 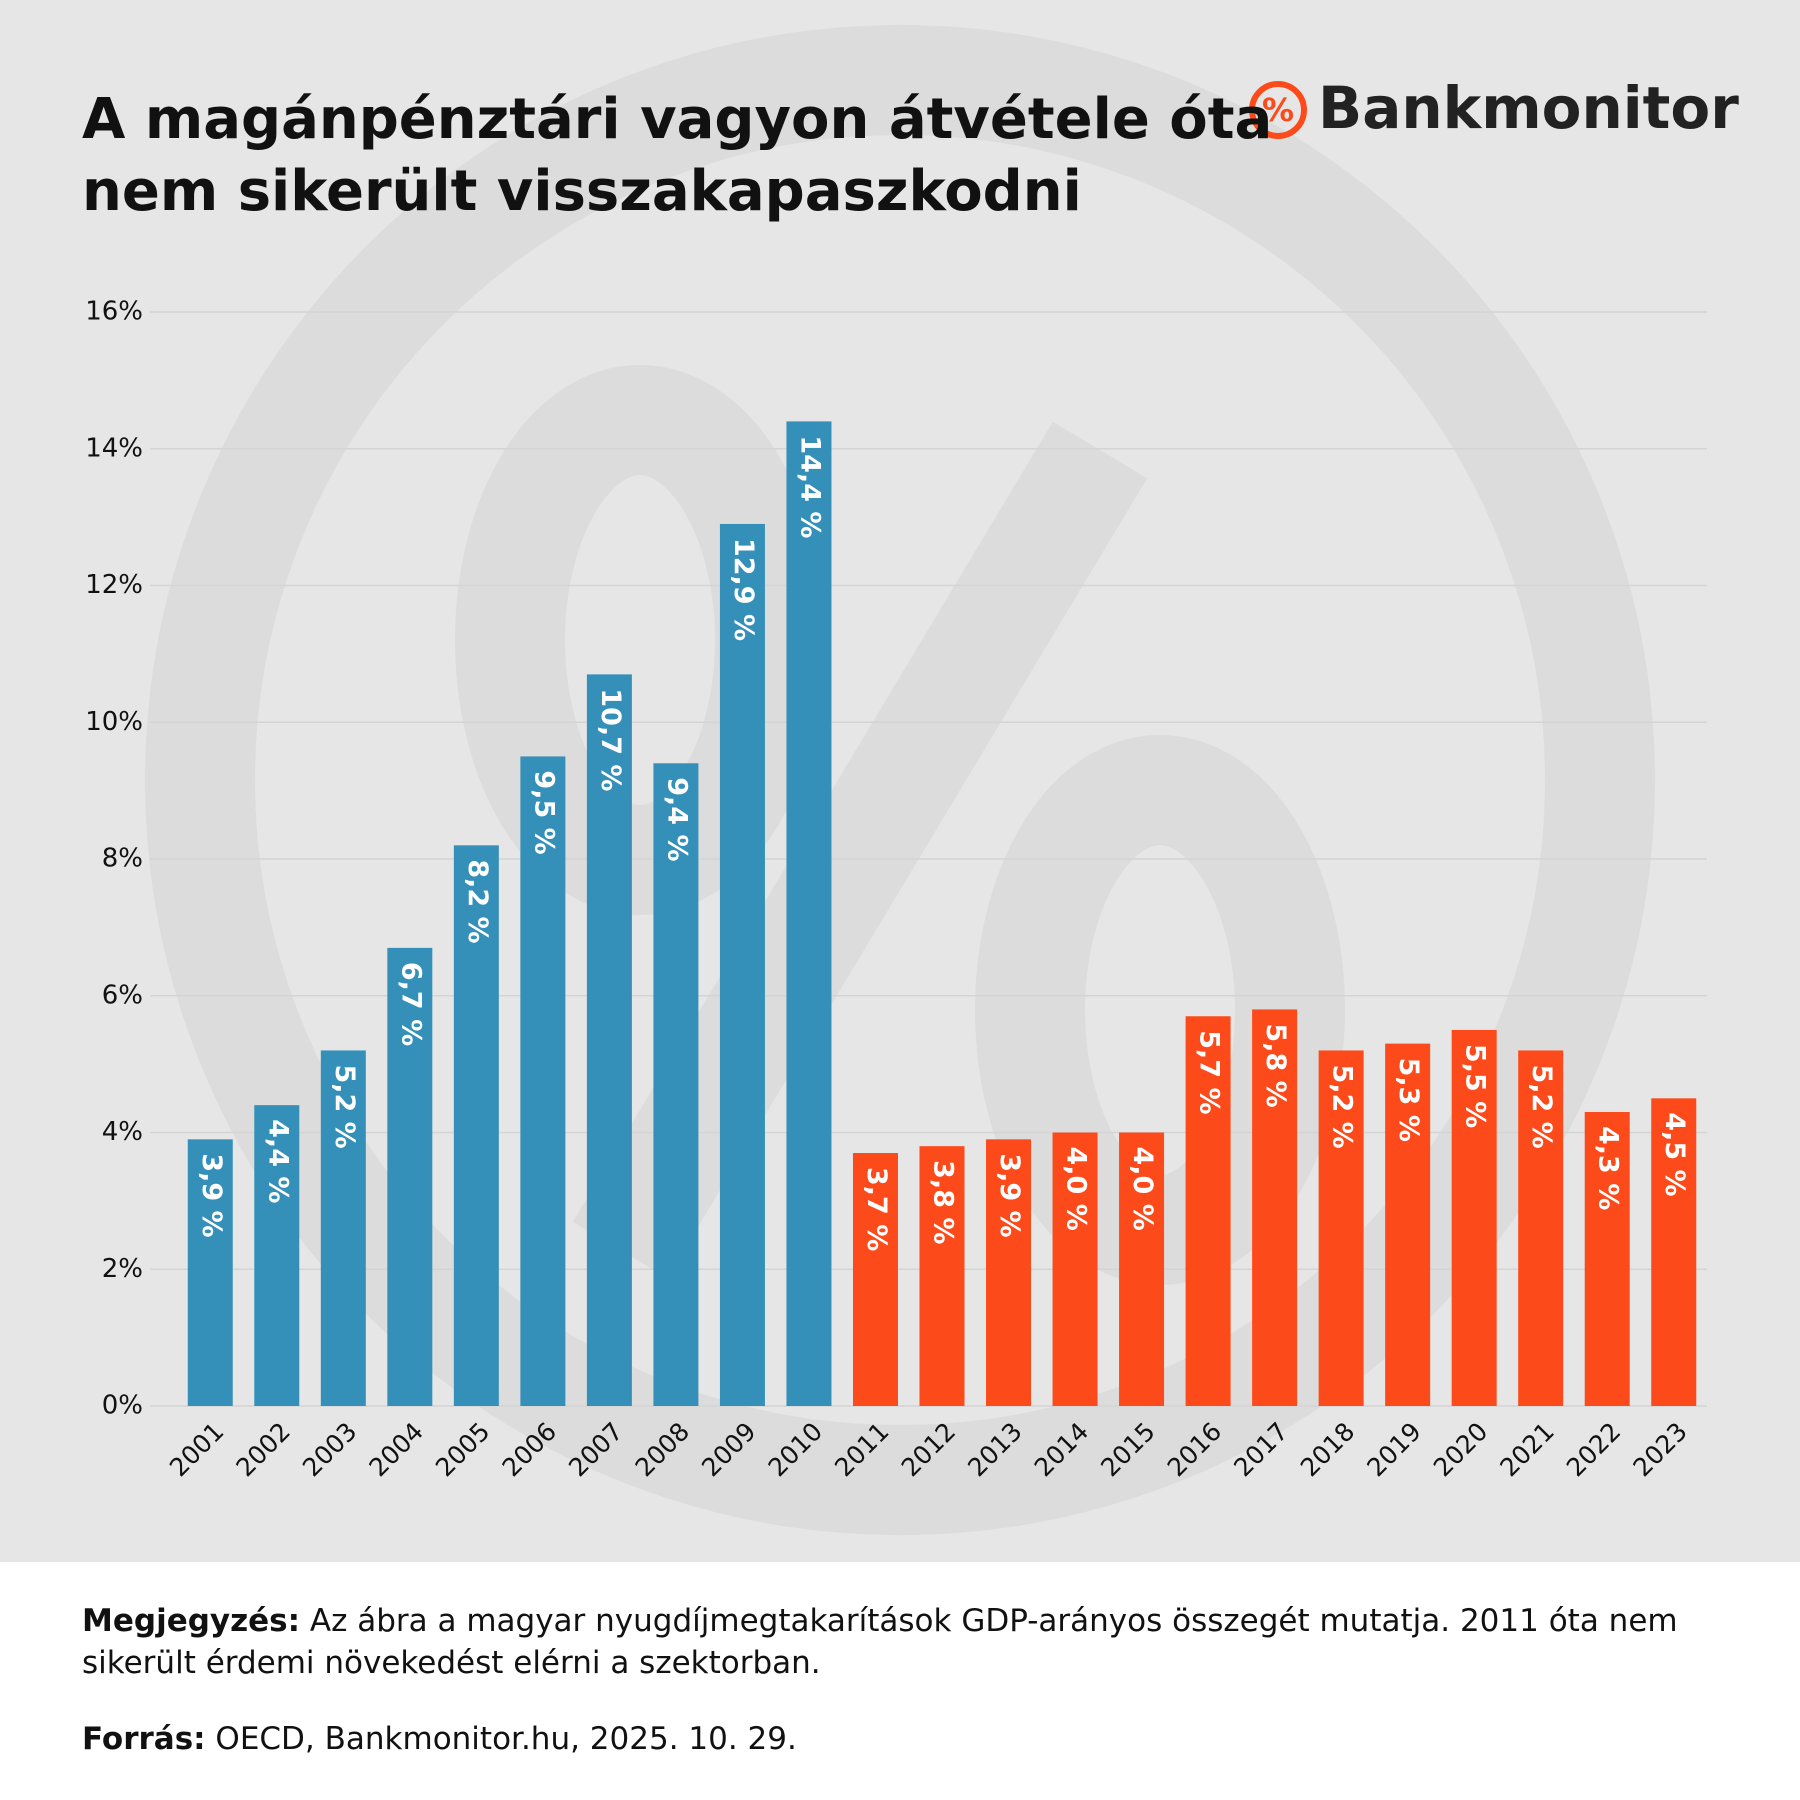 What do you see at coordinates (122, 995) in the screenshot?
I see `y-tick-label: 6%` at bounding box center [122, 995].